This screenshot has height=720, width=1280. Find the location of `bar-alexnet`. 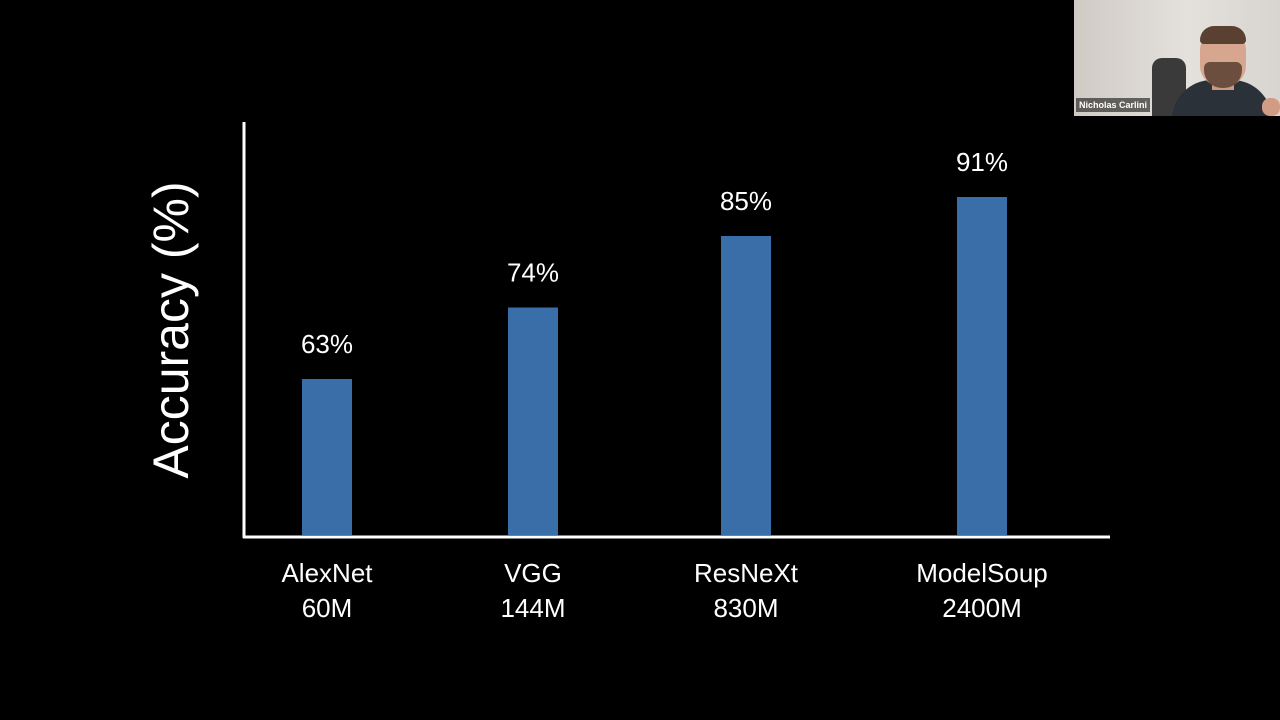

bar-alexnet is located at coordinates (327, 457).